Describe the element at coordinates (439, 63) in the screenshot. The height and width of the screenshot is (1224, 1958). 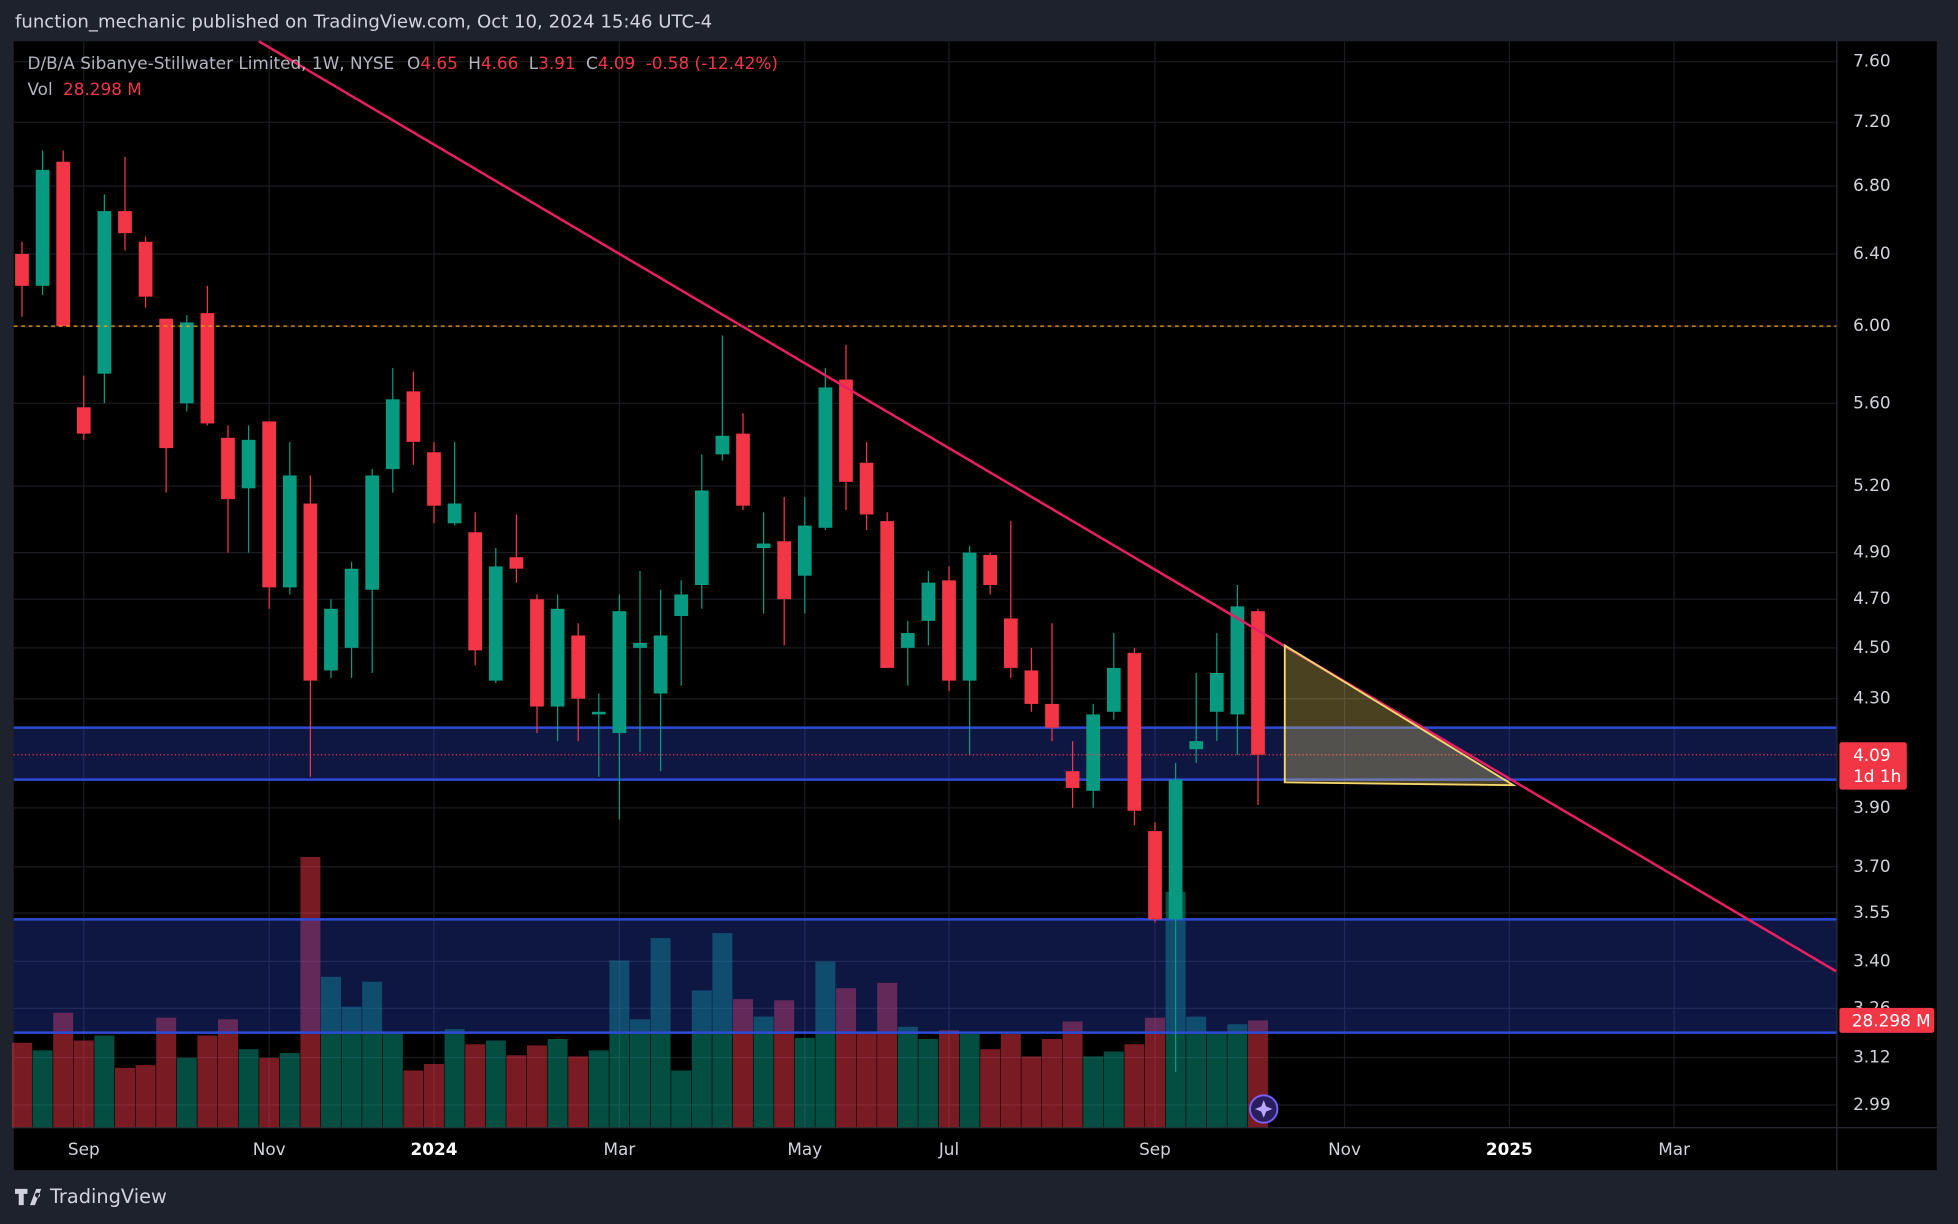
I see `o-value: 4.65` at that location.